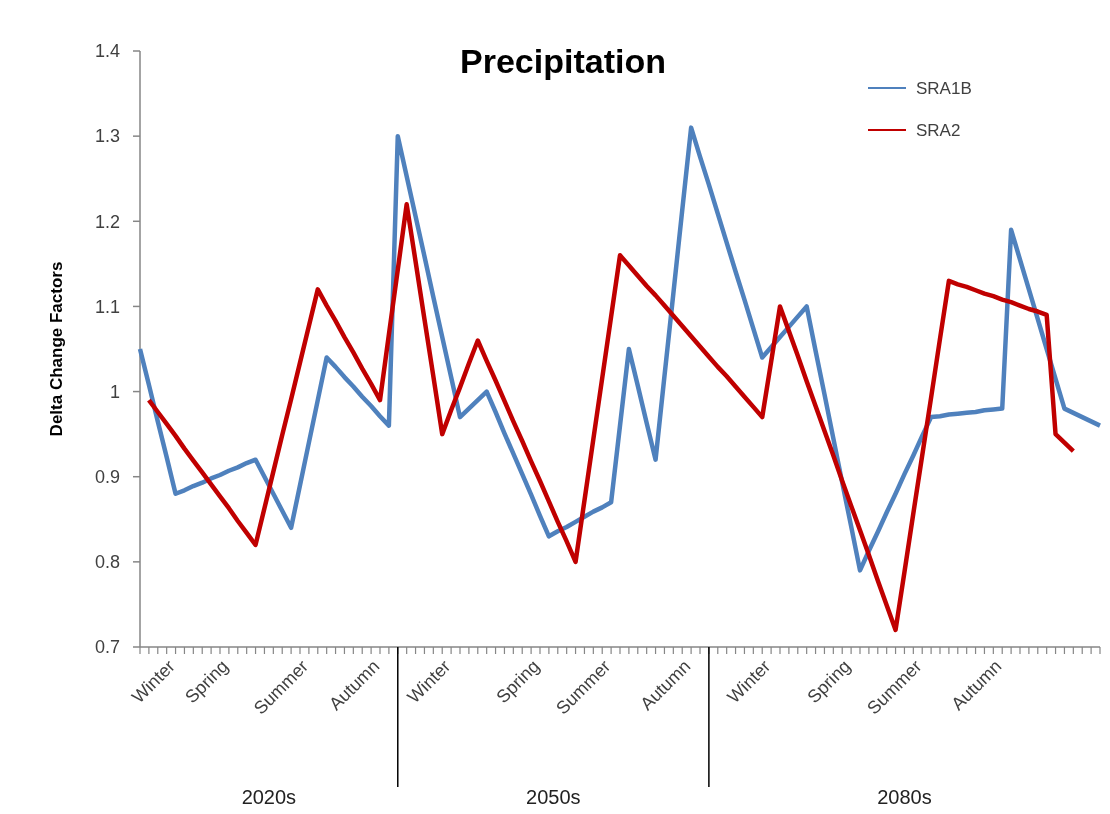 The height and width of the screenshot is (814, 1110). I want to click on legend-label: SRA1B, so click(944, 88).